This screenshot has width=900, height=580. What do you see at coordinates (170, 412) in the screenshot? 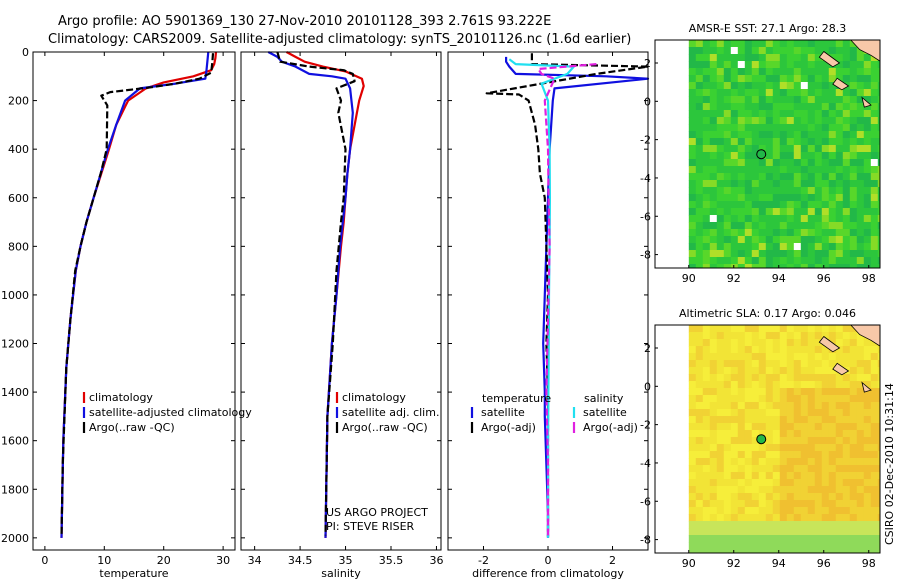
I see `temperature-legend-label: satellite-adjusted climatology` at bounding box center [170, 412].